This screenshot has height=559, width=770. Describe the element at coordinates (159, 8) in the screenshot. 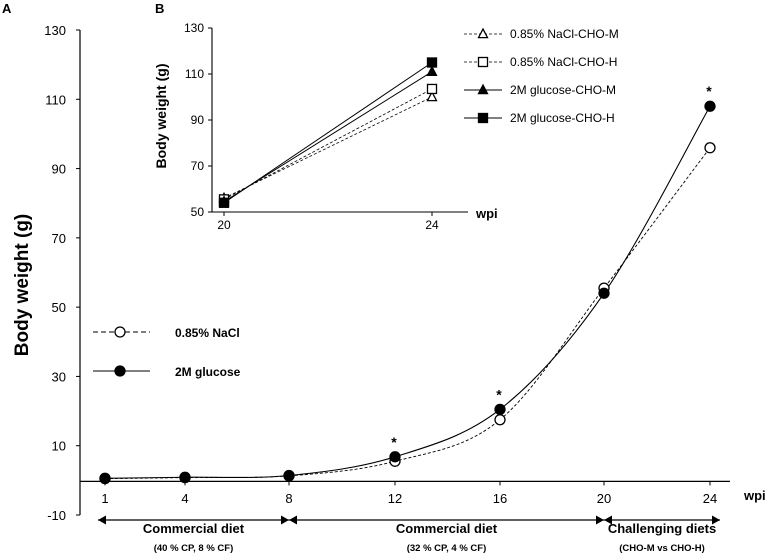

I see `panel-label-b: B` at that location.